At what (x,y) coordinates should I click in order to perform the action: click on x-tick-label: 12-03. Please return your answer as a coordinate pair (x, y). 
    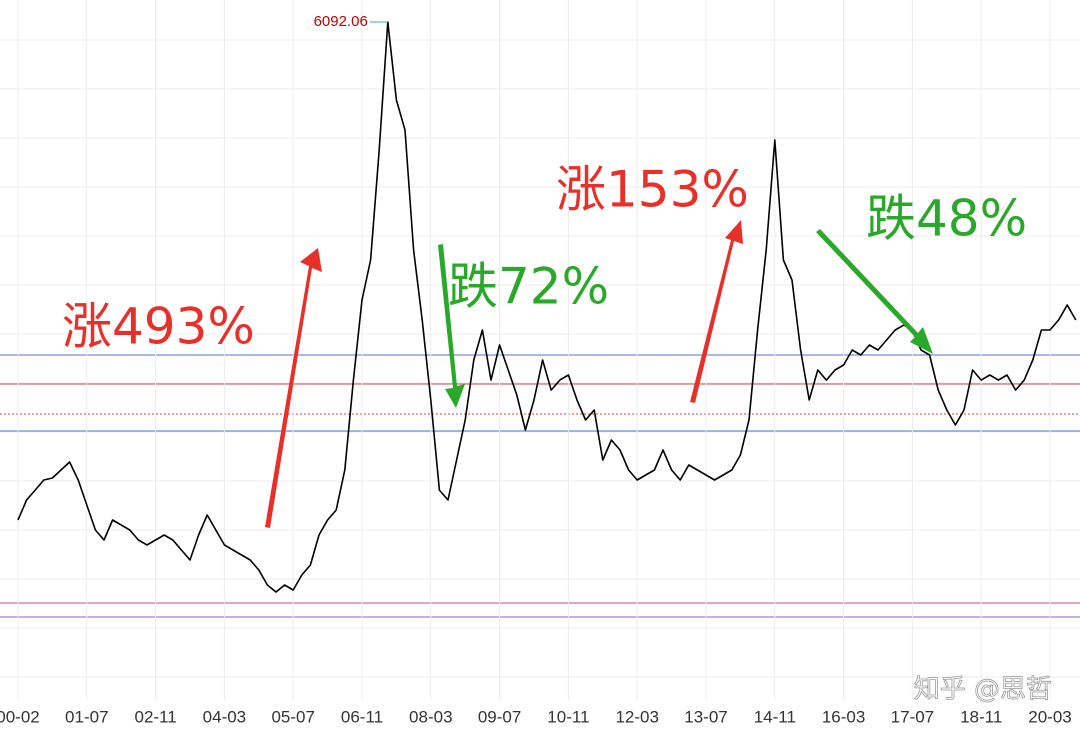
    Looking at the image, I should click on (636, 716).